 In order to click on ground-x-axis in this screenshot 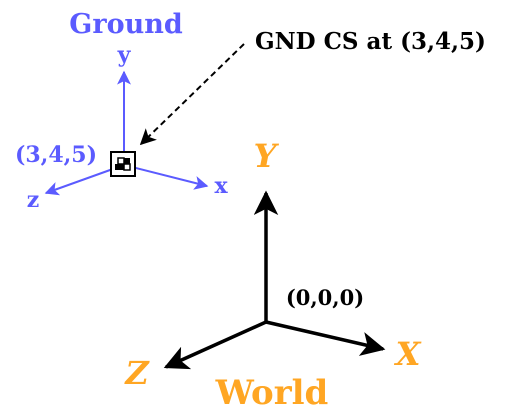, I will do `click(166, 177)`.